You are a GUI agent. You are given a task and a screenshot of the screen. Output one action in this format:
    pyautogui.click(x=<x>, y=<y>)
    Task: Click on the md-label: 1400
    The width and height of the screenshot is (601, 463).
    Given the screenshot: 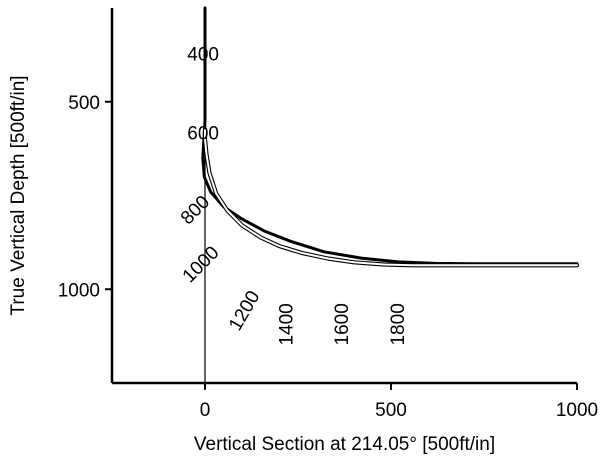 What is the action you would take?
    pyautogui.click(x=286, y=324)
    